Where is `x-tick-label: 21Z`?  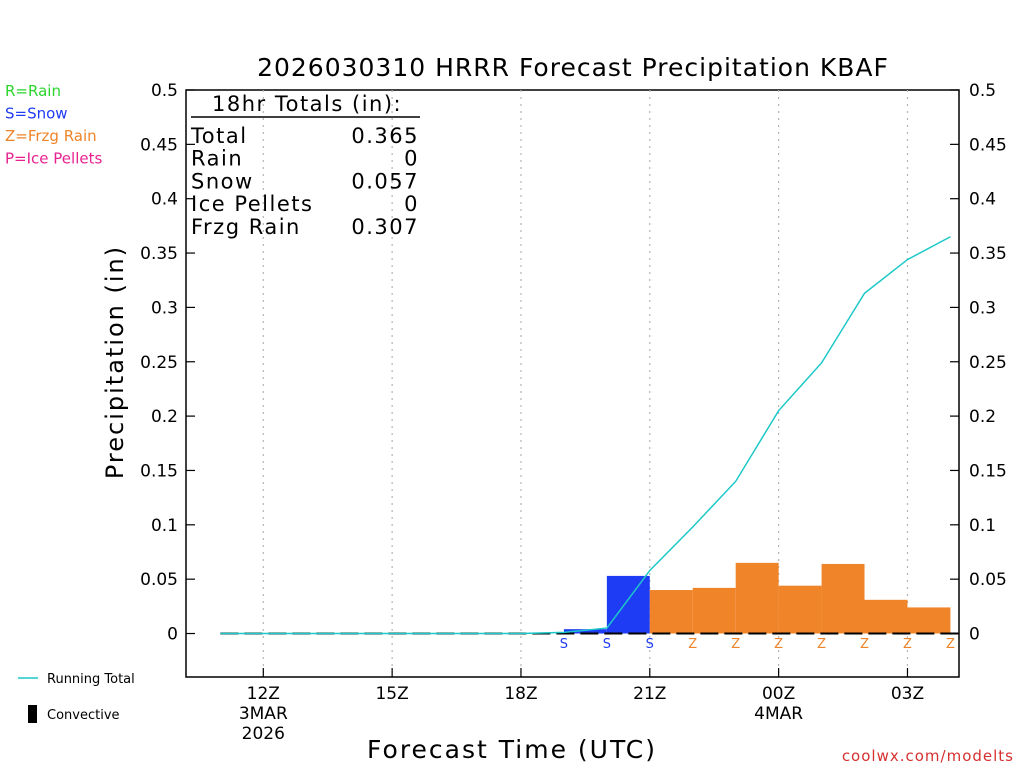
x-tick-label: 21Z is located at coordinates (649, 694).